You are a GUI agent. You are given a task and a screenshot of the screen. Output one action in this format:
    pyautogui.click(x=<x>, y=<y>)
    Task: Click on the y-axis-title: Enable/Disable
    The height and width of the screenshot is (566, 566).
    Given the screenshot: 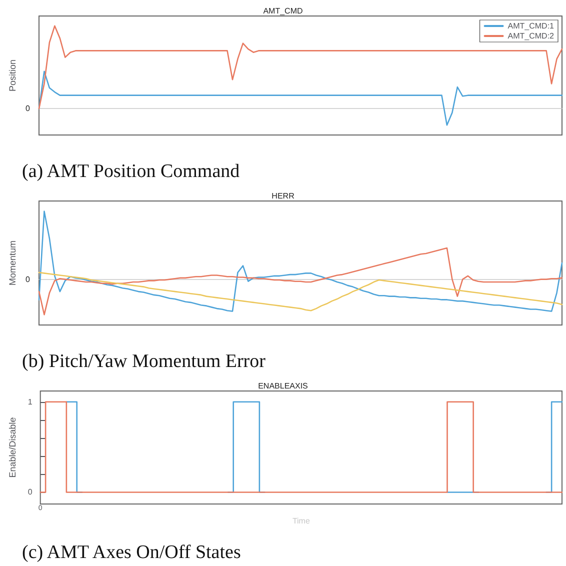 What is the action you would take?
    pyautogui.click(x=13, y=447)
    